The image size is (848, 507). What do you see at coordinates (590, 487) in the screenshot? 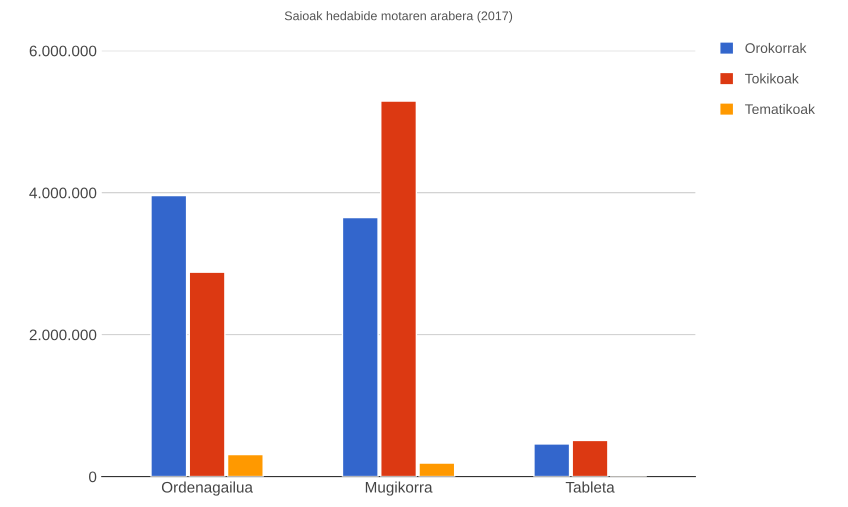
I see `x-tick-label: Tableta` at bounding box center [590, 487].